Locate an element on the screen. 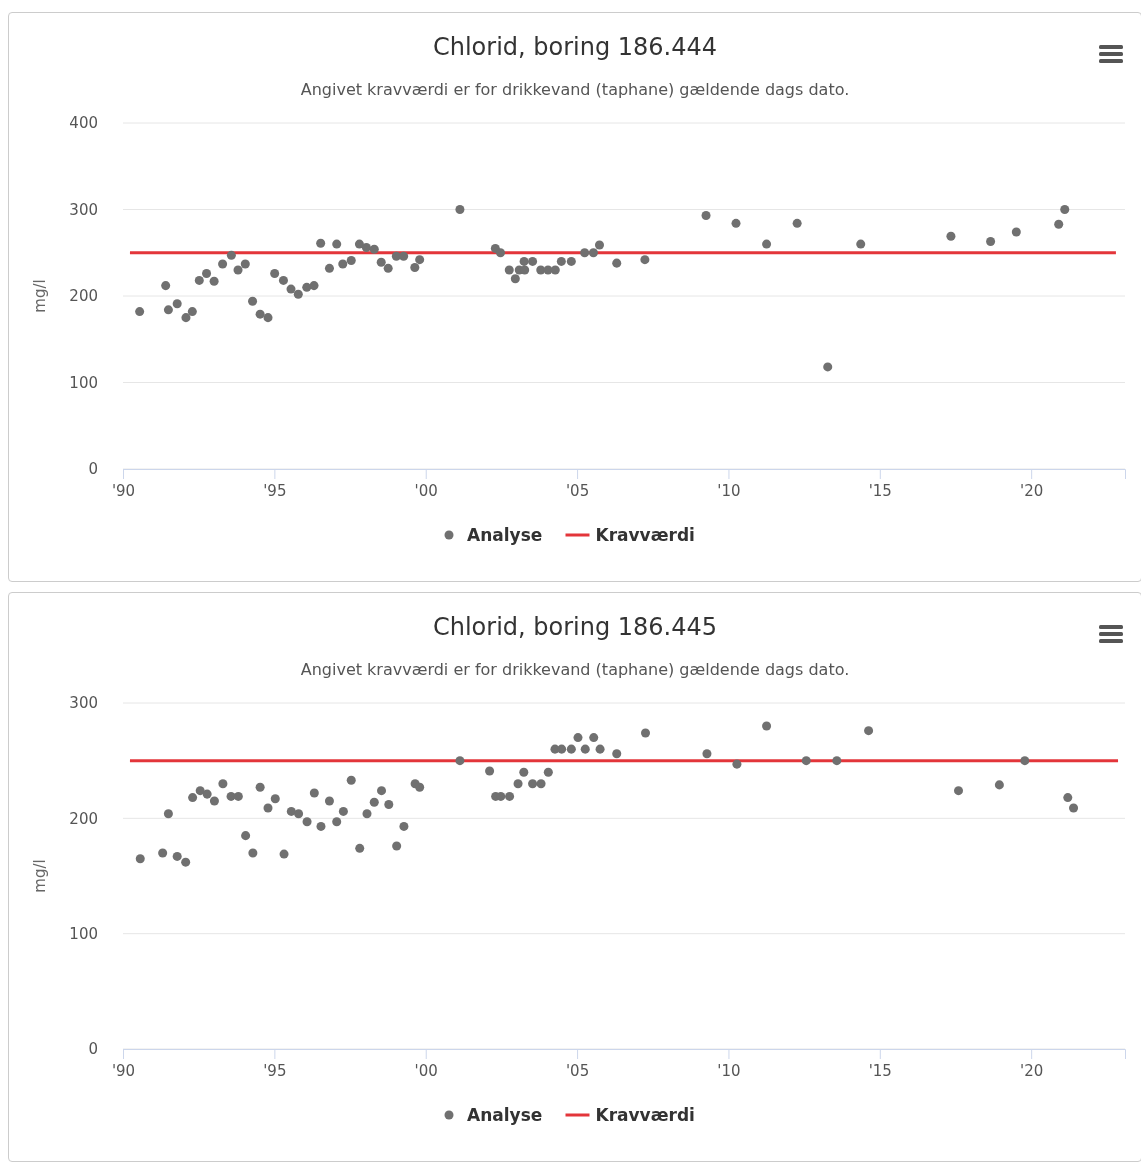  chart-title: Chlorid, boring 186.445 is located at coordinates (575, 627).